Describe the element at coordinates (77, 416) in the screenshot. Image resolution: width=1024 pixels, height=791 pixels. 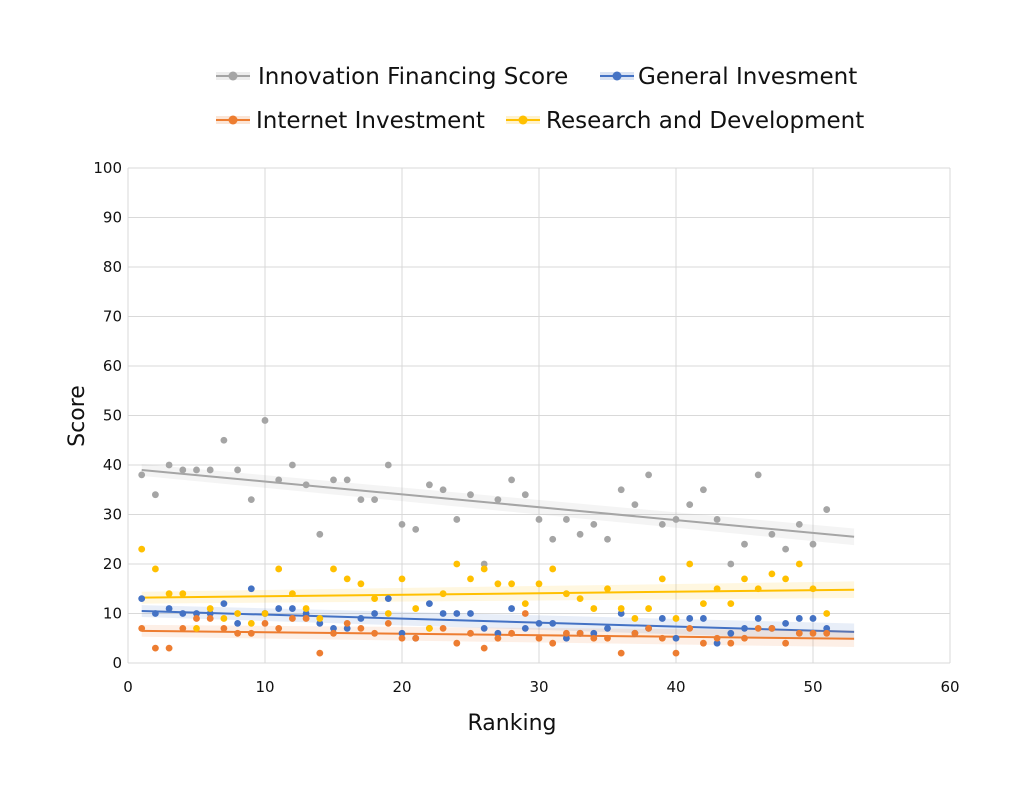
I see `y-axis-title: Score` at that location.